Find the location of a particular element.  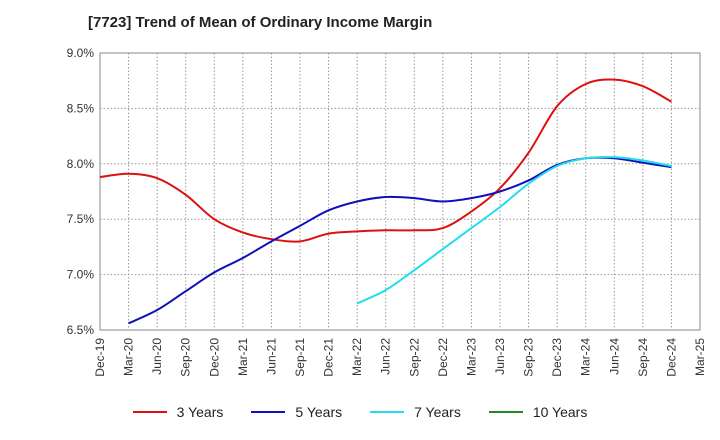

legend-item-10-years: 10 Years is located at coordinates (538, 412).